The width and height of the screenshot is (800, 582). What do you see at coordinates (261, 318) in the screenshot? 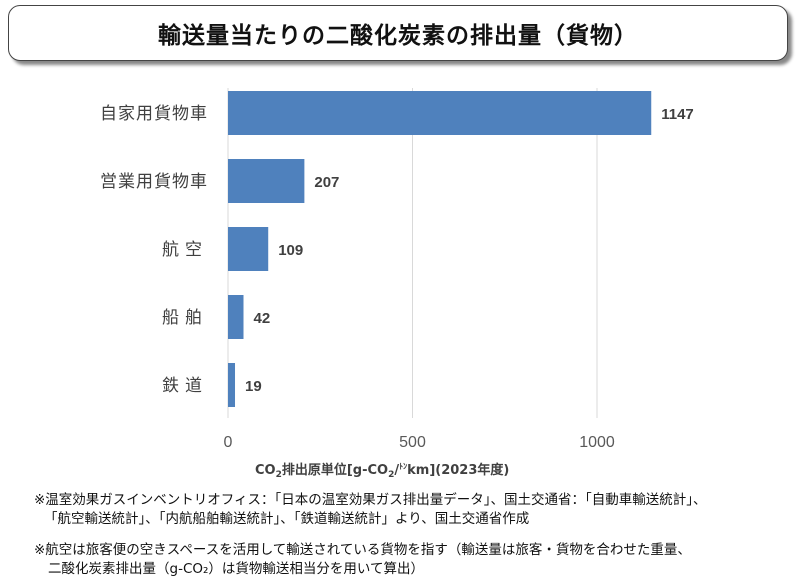
I see `data-label: 42` at bounding box center [261, 318].